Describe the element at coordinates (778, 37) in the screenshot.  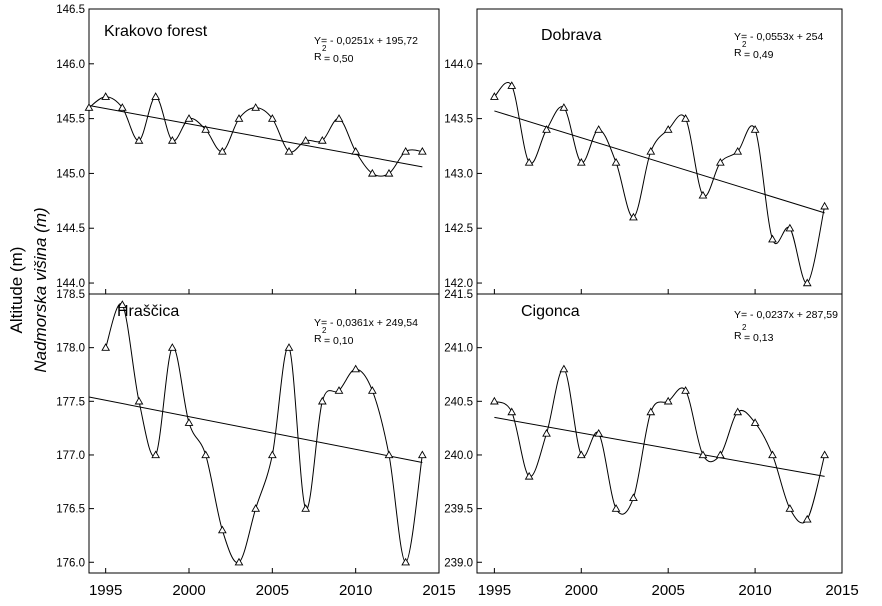
I see `regression-equation: Y= - 0,0553x + 254` at that location.